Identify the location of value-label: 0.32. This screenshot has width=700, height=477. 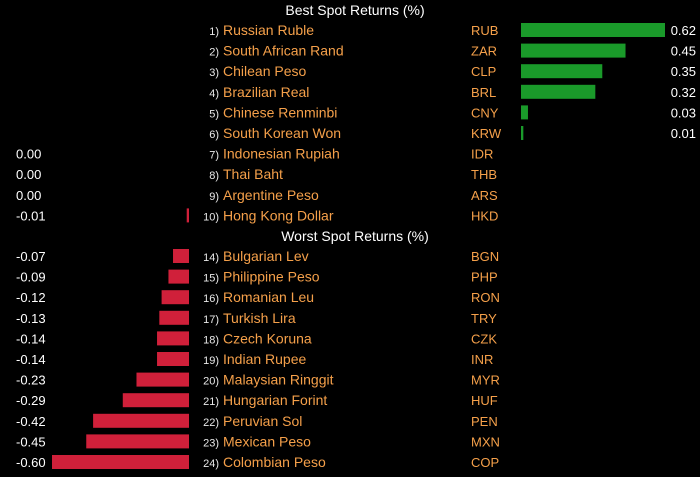
(683, 92).